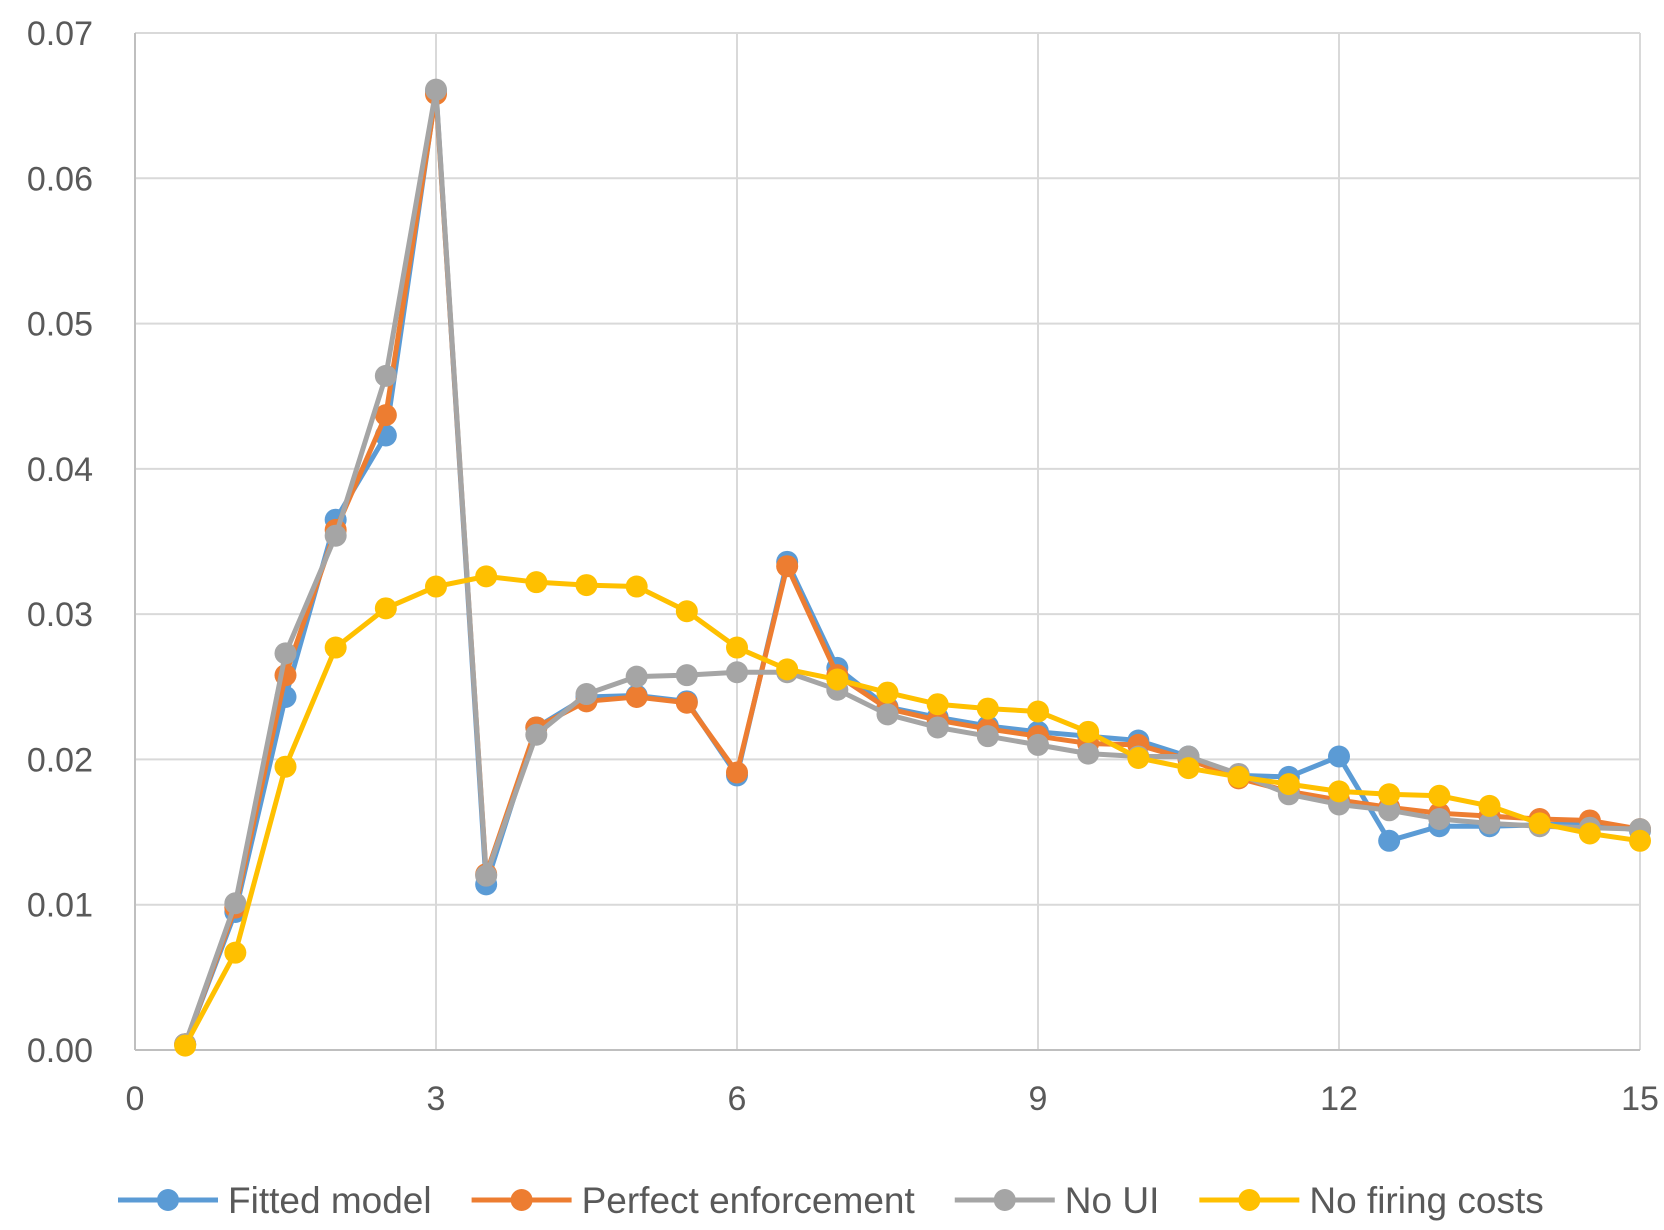 This screenshot has width=1664, height=1230. I want to click on y-tick-label: 0.03, so click(60, 615).